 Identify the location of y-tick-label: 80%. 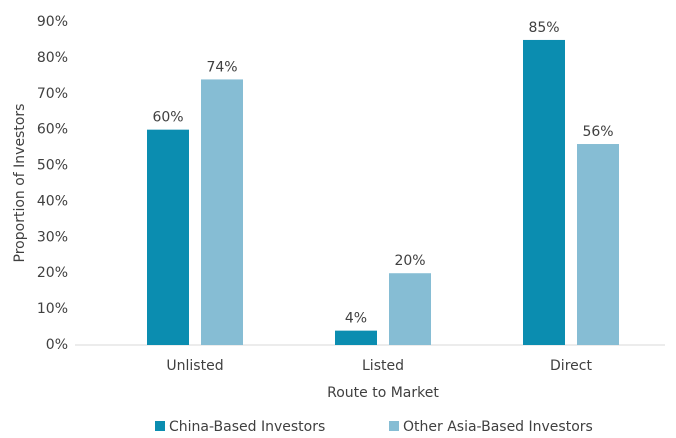
(52, 58).